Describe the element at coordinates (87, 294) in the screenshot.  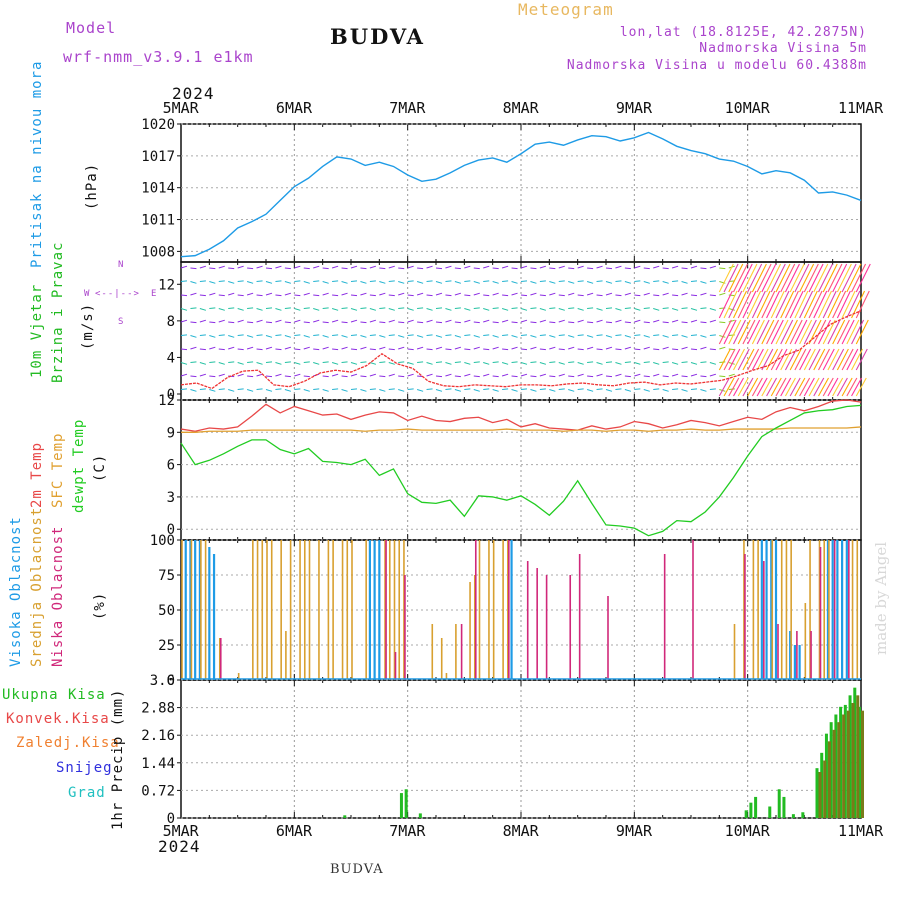
I see `compass-w: W` at that location.